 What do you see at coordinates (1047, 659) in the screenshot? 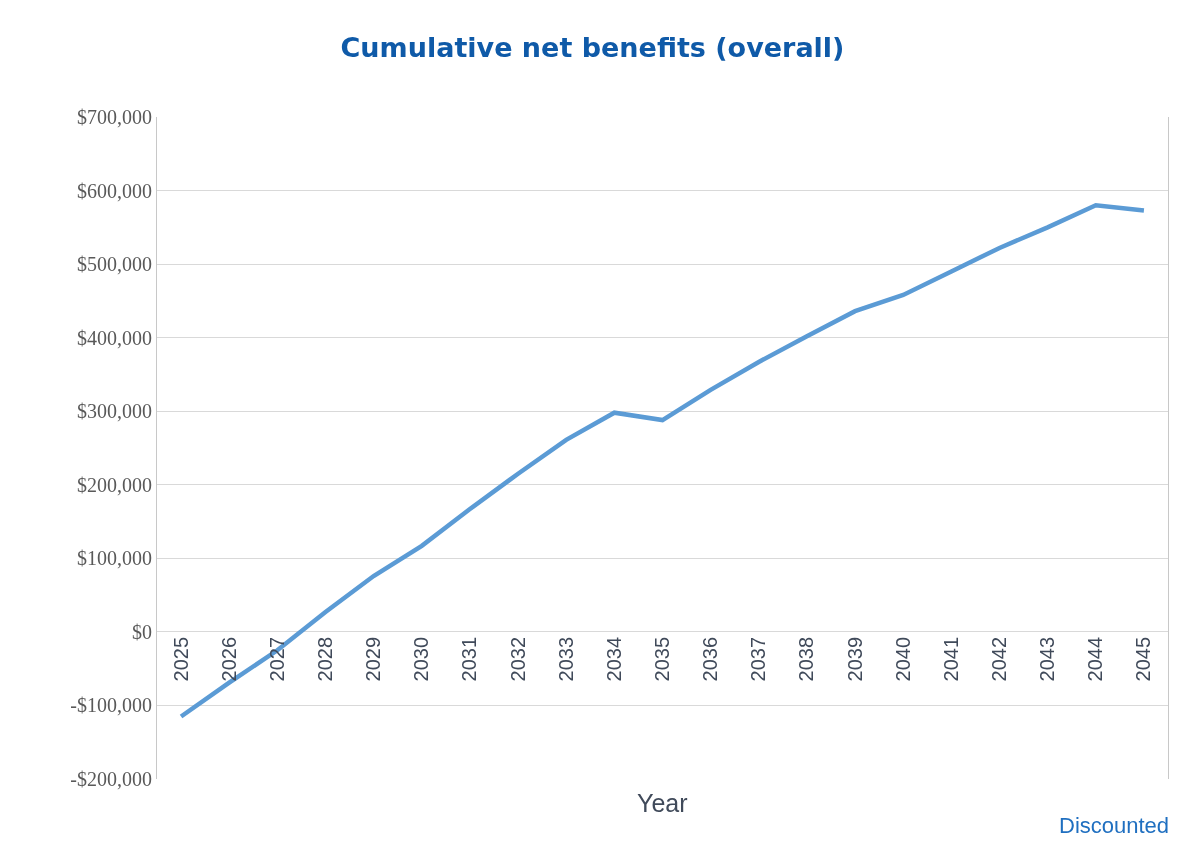
I see `x-tick-label: 2043` at bounding box center [1047, 659].